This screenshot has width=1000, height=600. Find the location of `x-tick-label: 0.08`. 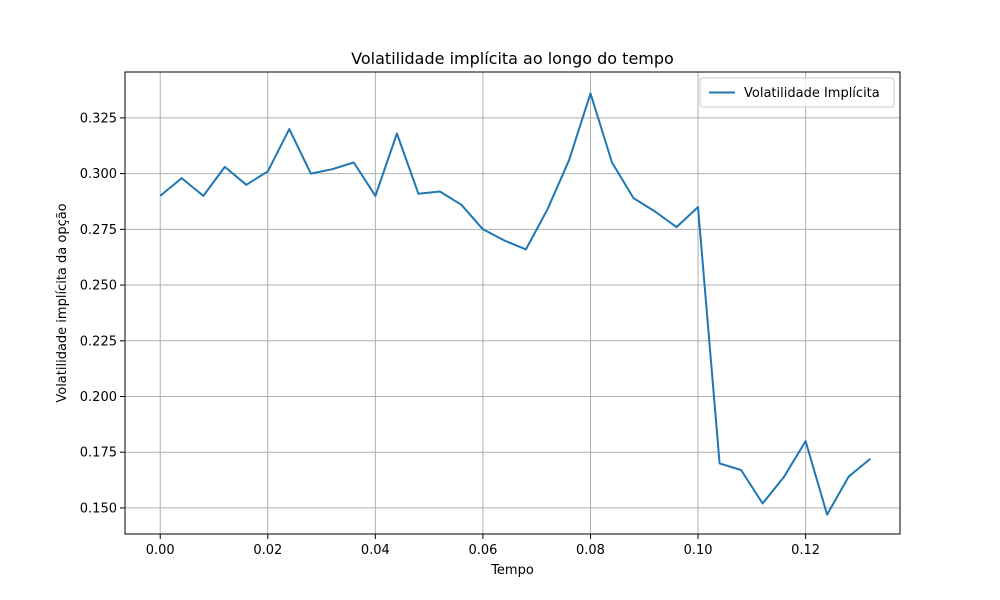

x-tick-label: 0.08 is located at coordinates (590, 550).